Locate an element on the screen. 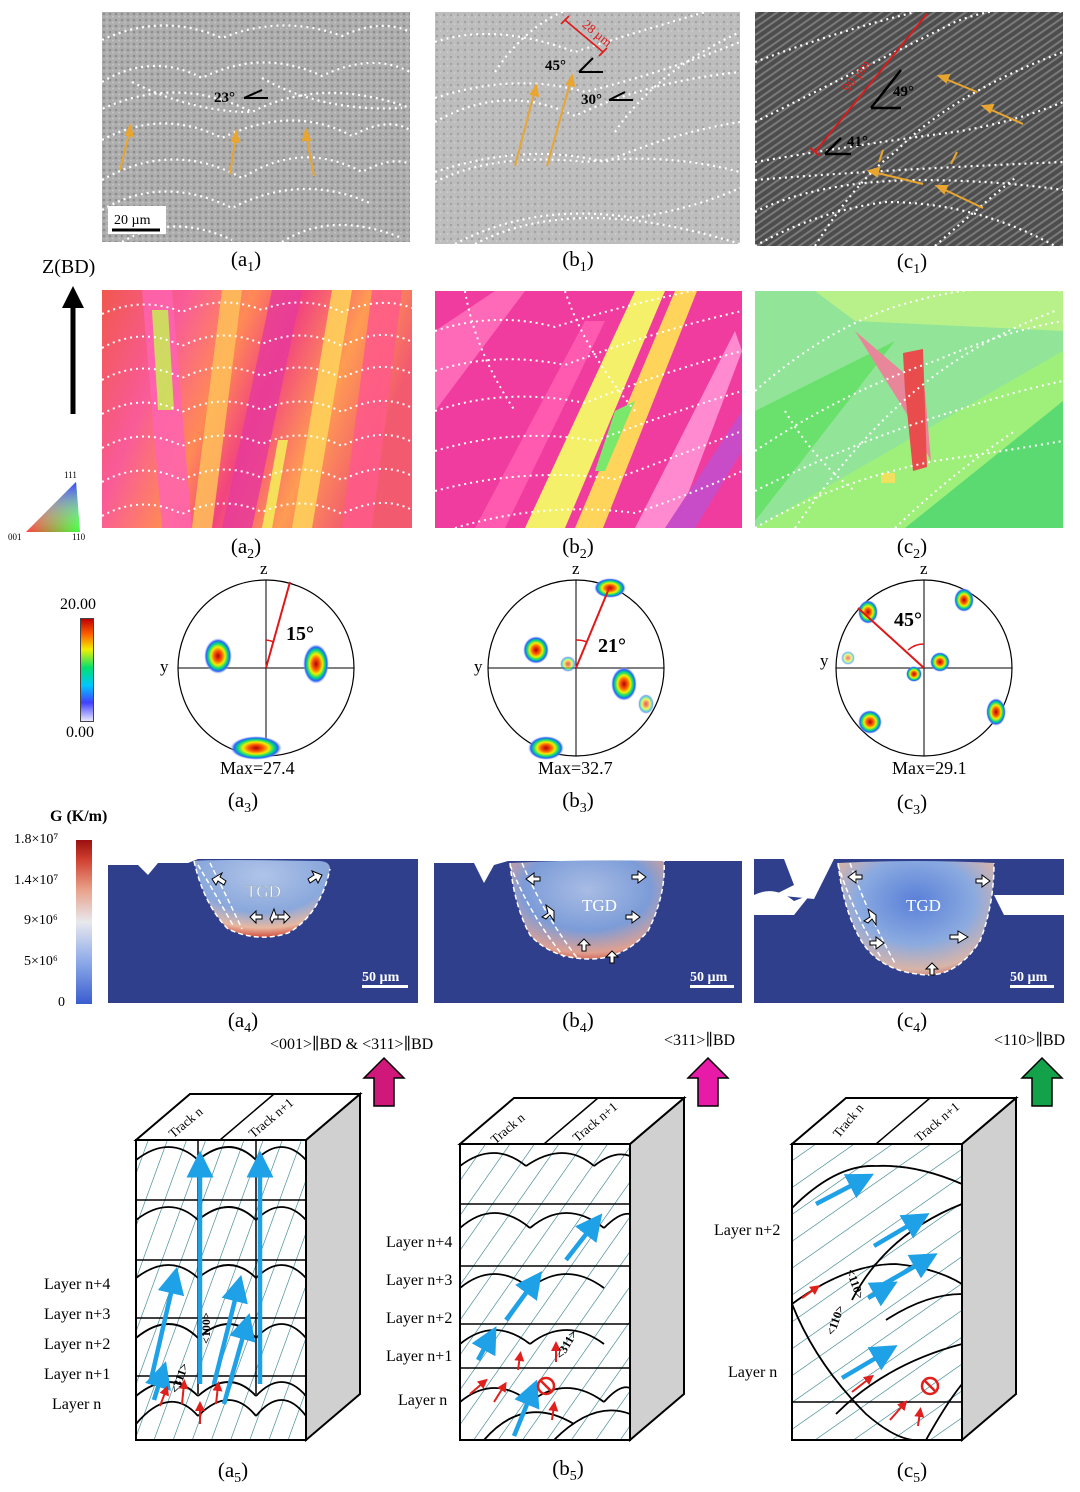  caption-a4: (a4) is located at coordinates (243, 1022).